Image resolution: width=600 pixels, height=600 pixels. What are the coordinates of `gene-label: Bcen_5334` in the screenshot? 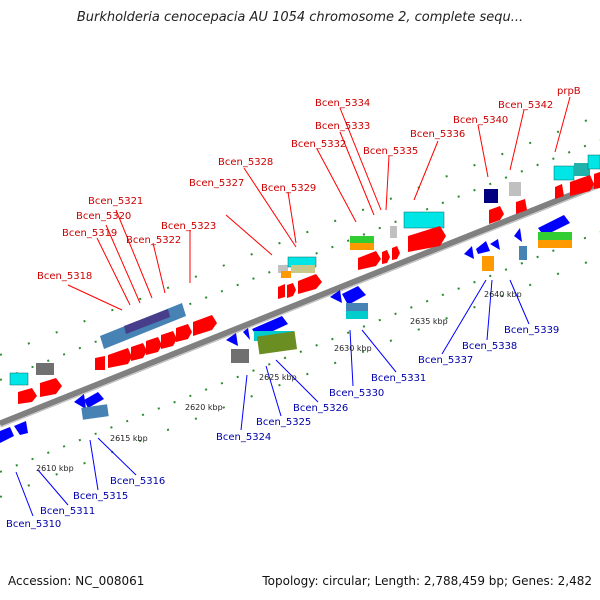 It's located at (342, 103).